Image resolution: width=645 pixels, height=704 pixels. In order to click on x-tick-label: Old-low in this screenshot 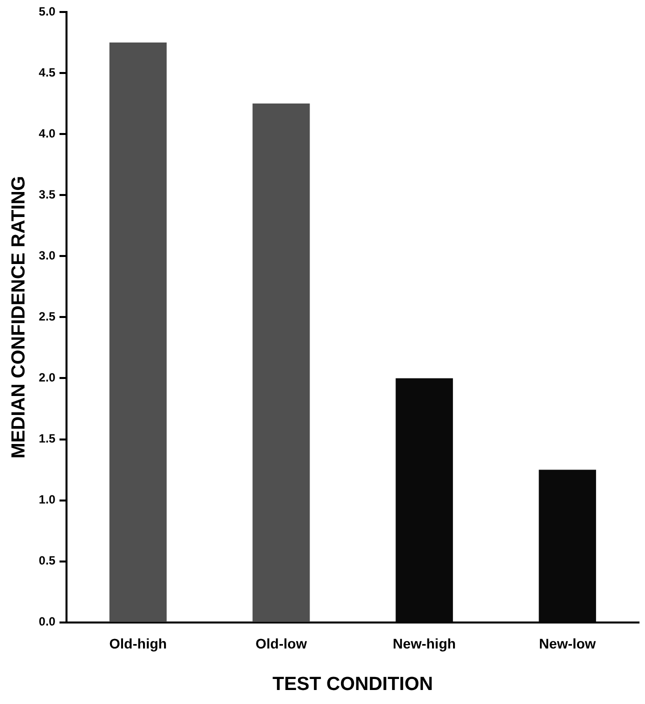, I will do `click(281, 644)`.